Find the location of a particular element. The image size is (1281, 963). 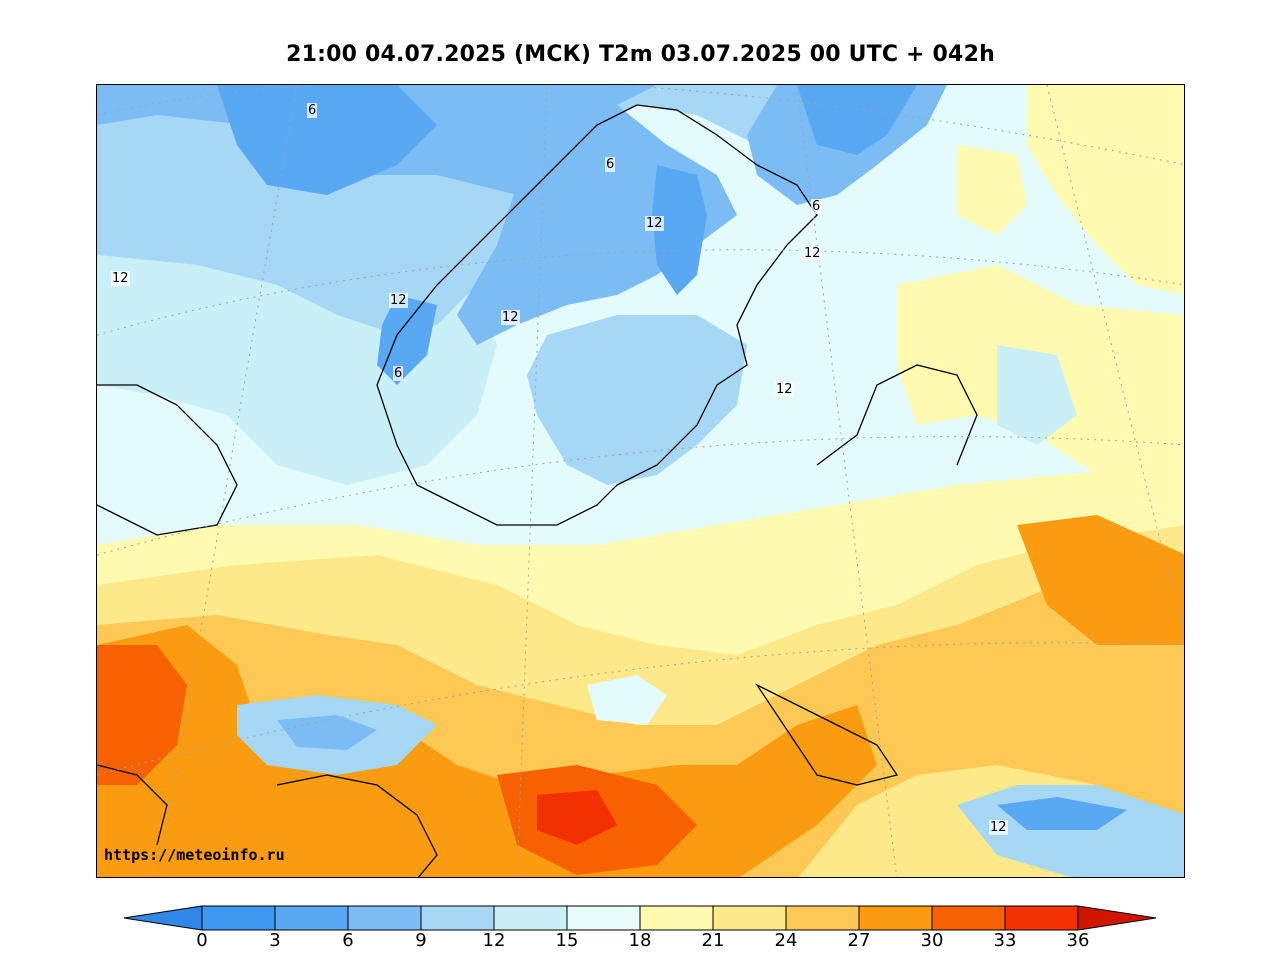

colorbar-tick-label: 36 is located at coordinates (1078, 940).